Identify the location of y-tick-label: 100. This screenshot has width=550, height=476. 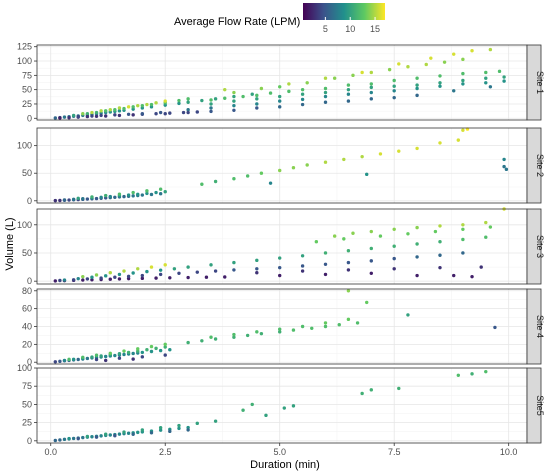
(24, 61).